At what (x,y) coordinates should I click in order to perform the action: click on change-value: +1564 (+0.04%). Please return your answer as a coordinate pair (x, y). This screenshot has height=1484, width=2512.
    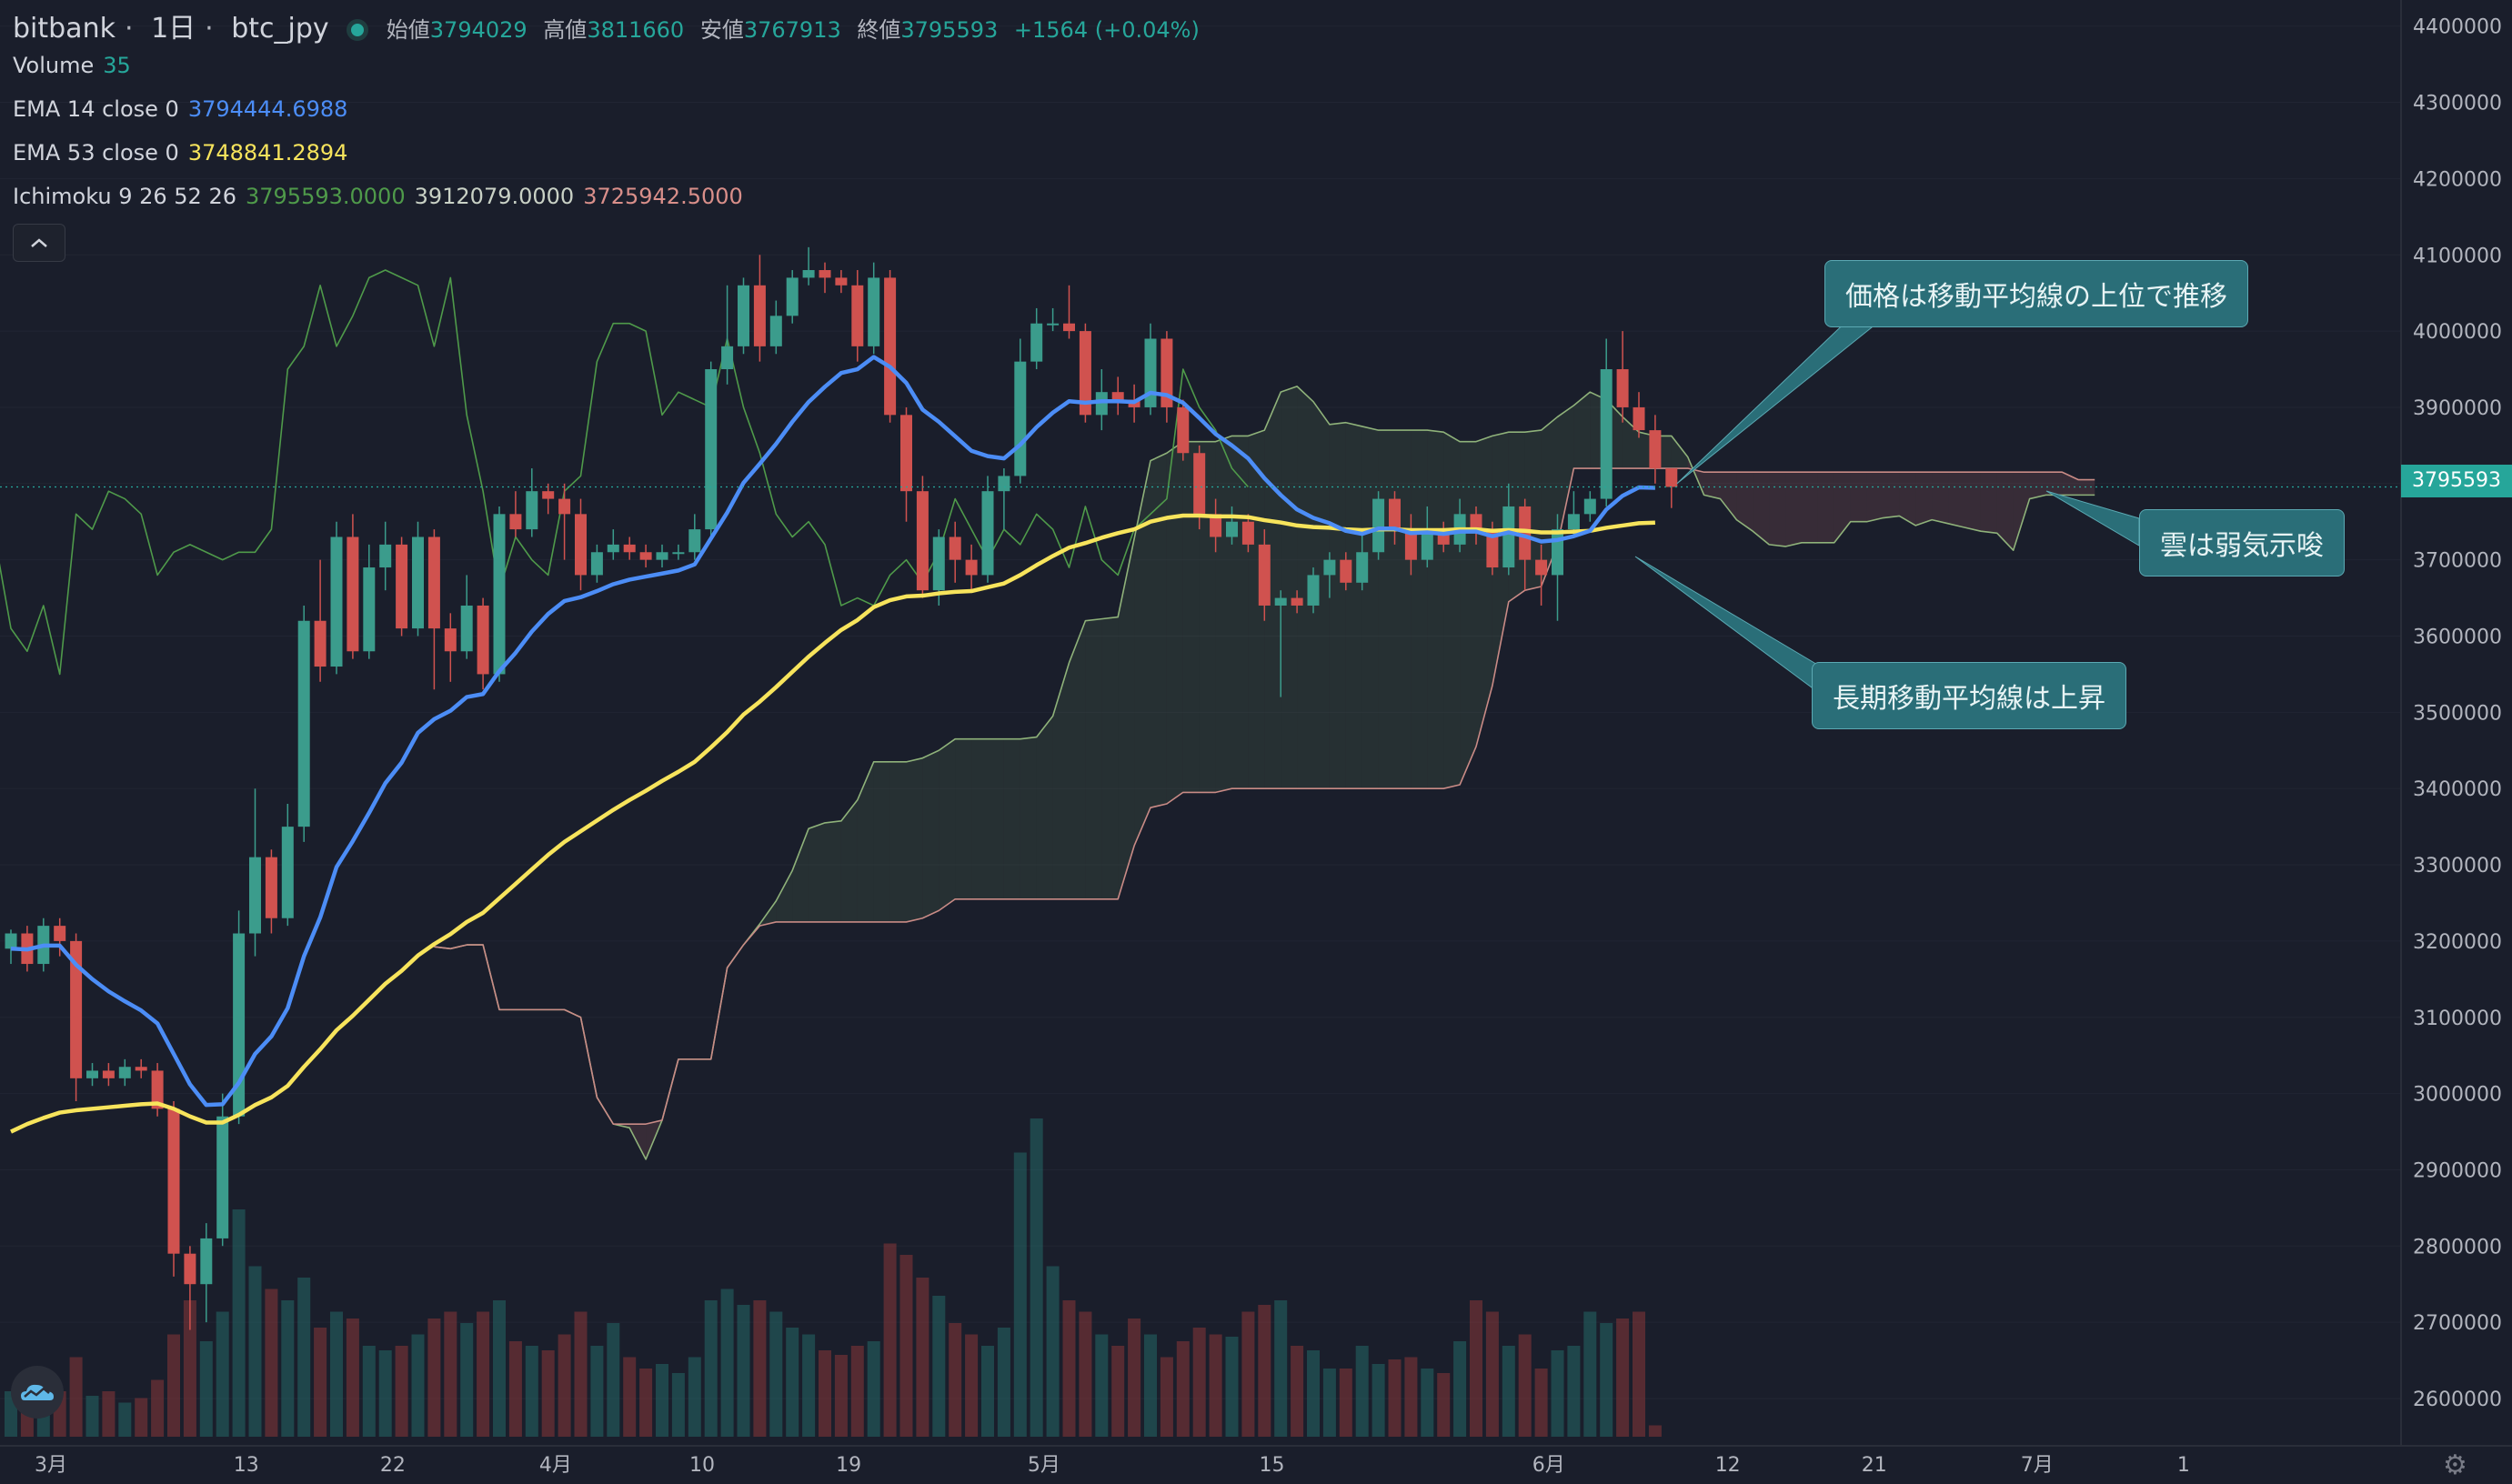
    Looking at the image, I should click on (1106, 30).